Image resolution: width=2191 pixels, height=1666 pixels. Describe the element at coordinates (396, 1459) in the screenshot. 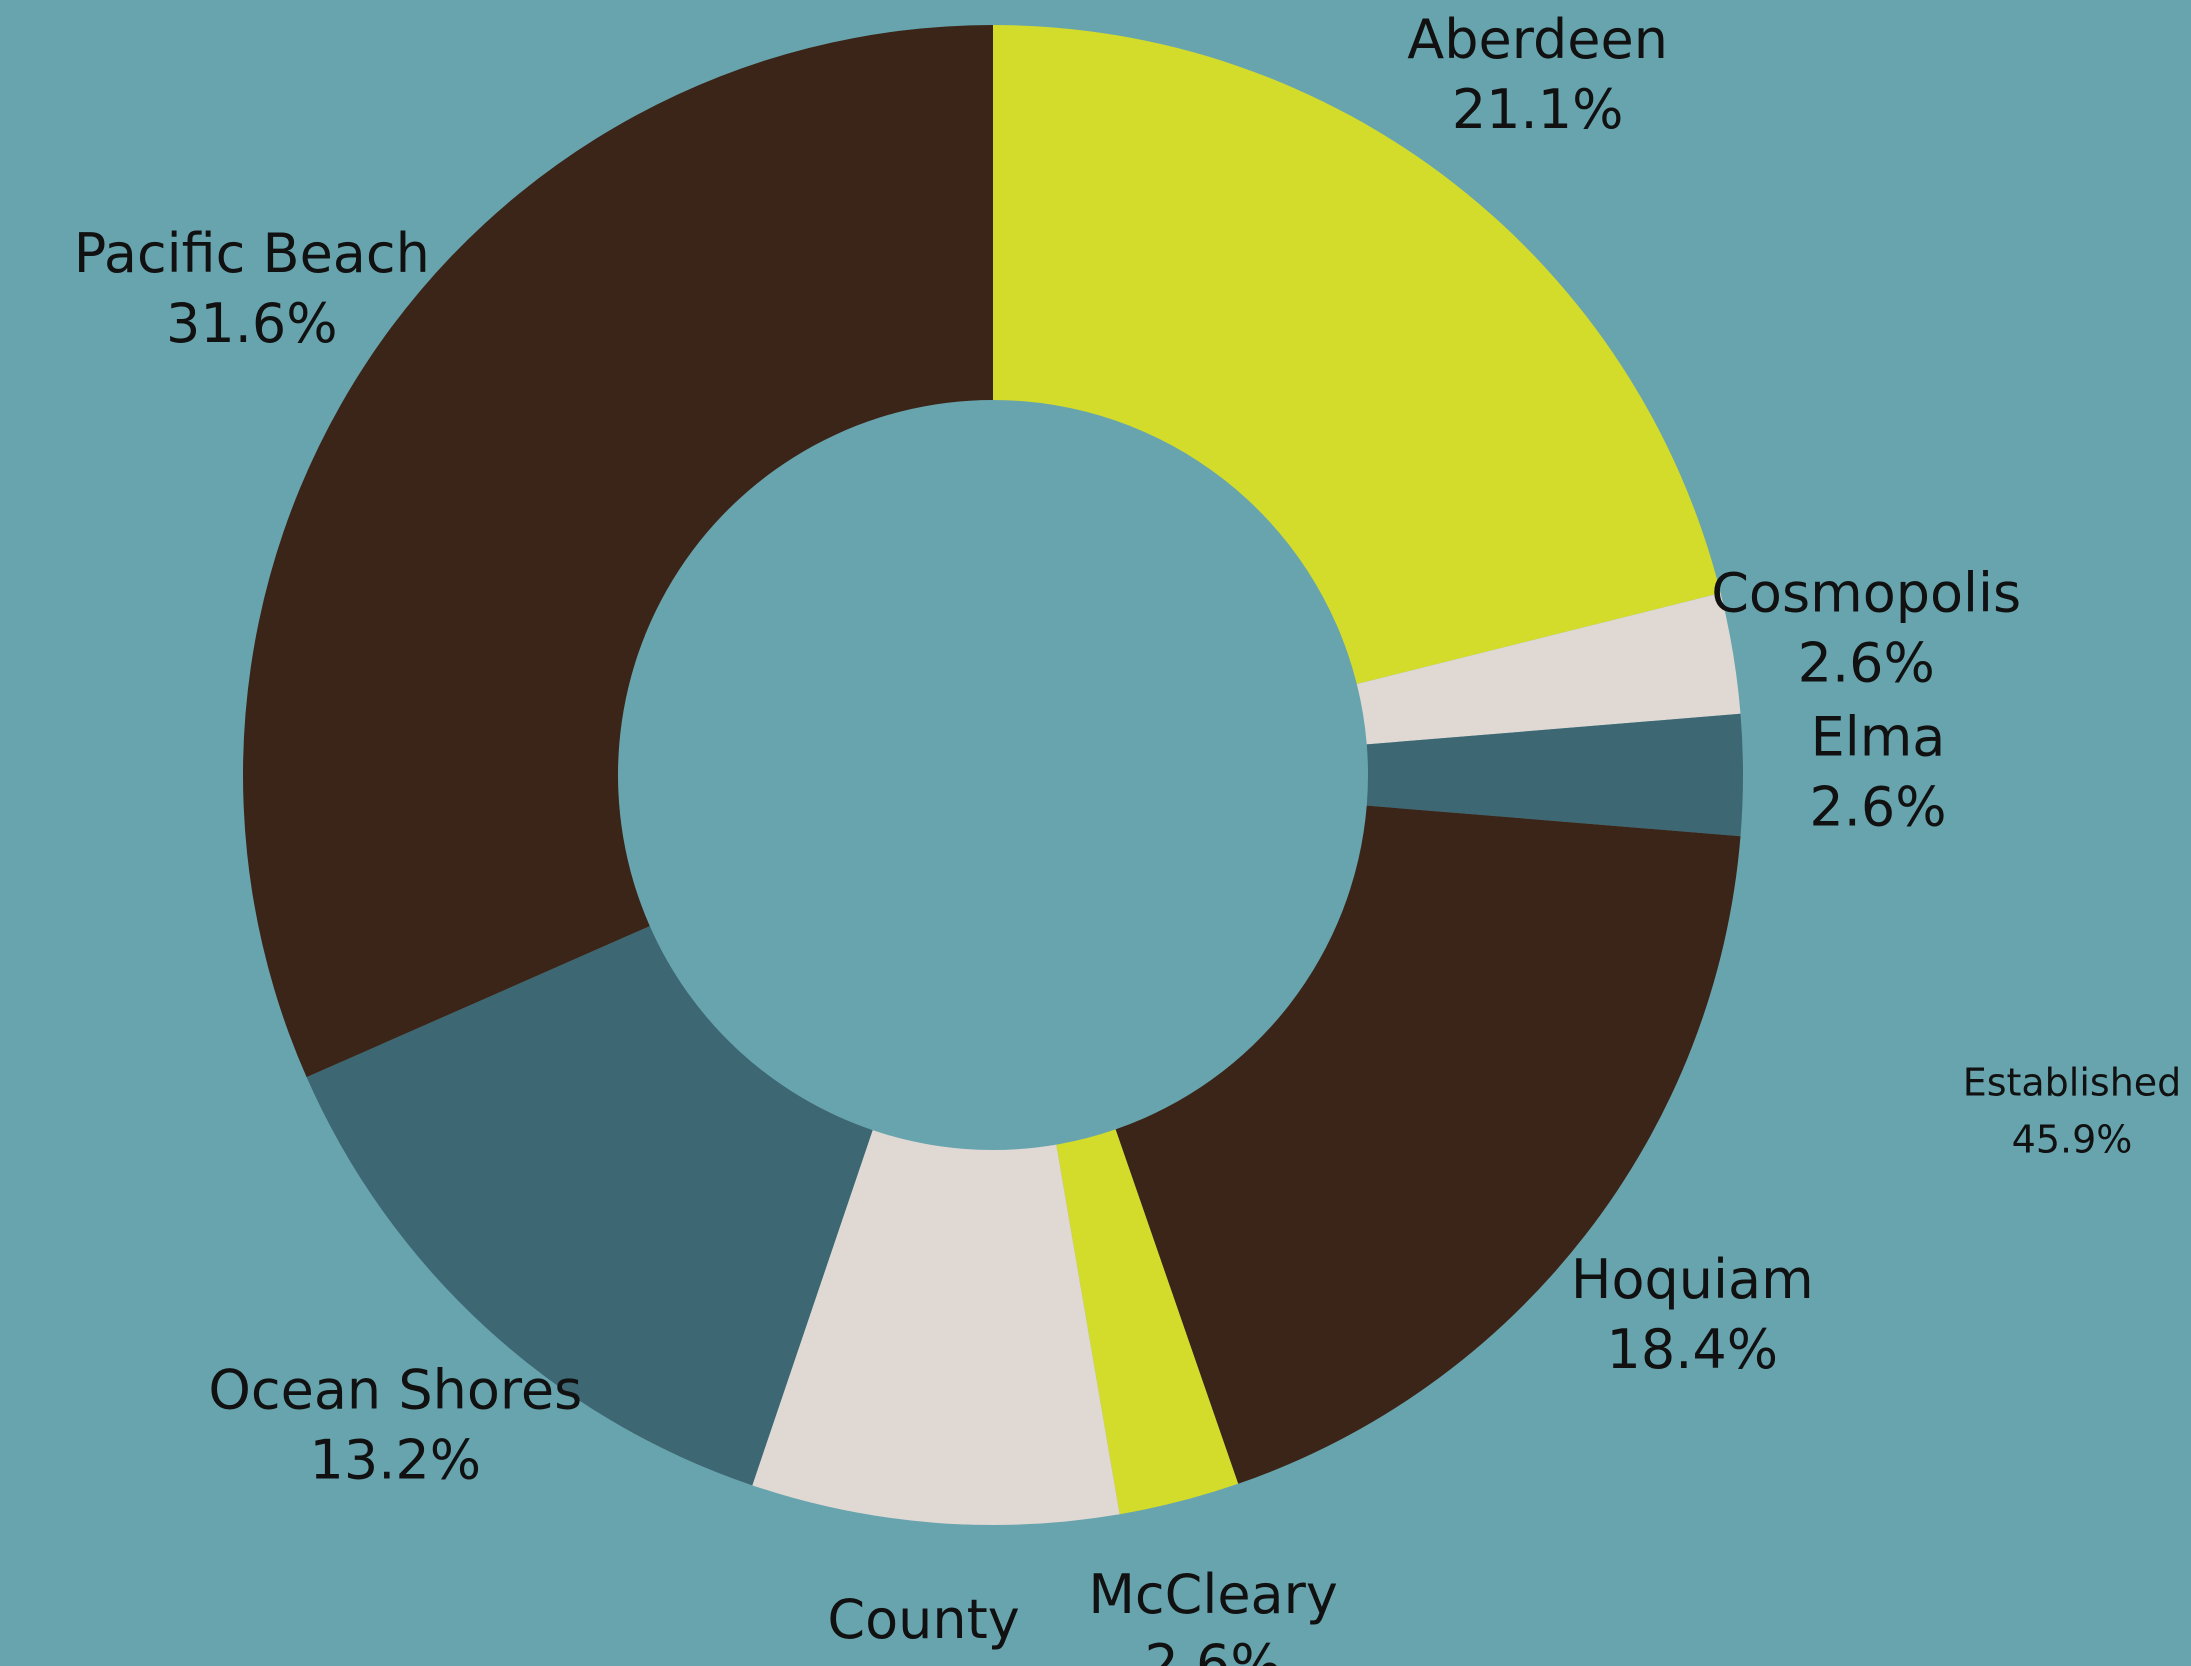

I see `slice-value-label: 13.2%` at that location.